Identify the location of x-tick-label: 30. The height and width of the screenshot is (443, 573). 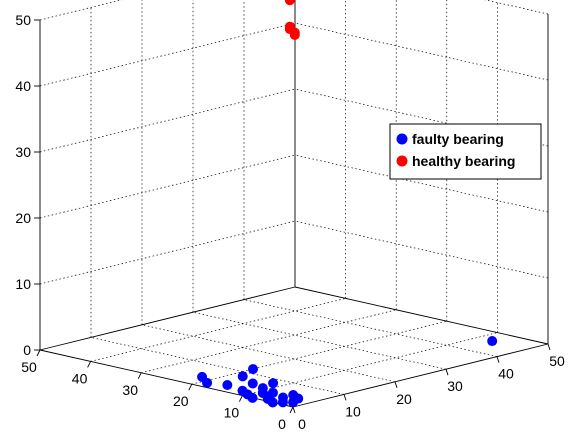
(455, 386).